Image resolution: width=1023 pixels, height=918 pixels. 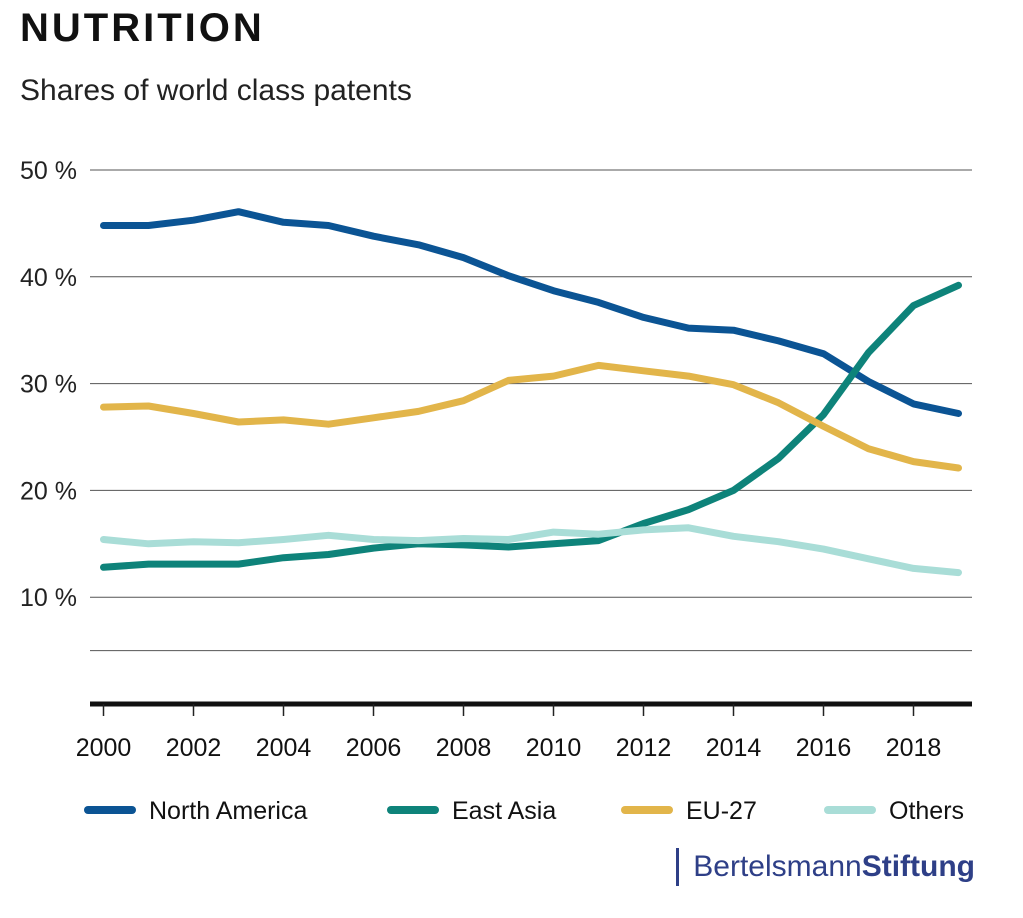 What do you see at coordinates (104, 748) in the screenshot?
I see `x-tick-label: 2000` at bounding box center [104, 748].